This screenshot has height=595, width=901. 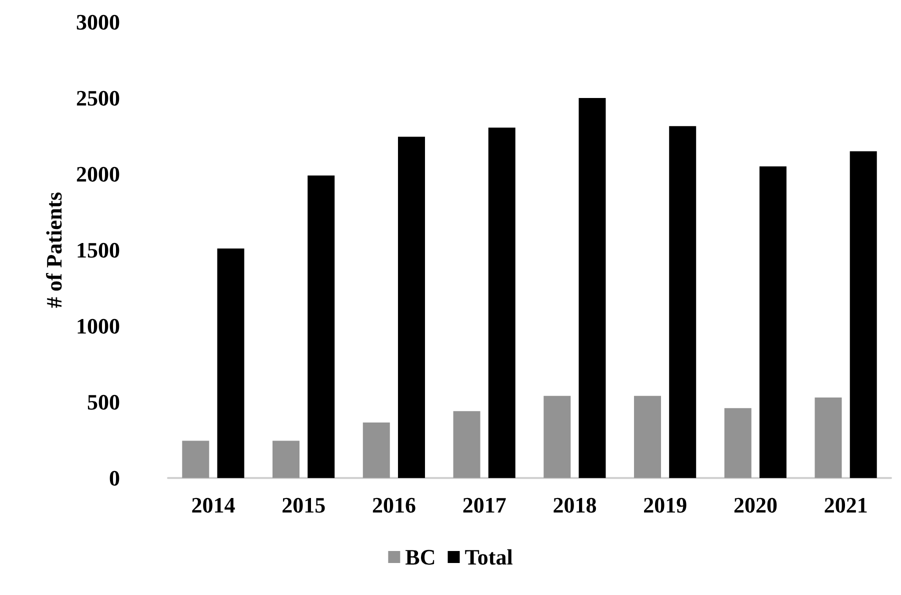 What do you see at coordinates (103, 402) in the screenshot?
I see `y-tick-label: 500` at bounding box center [103, 402].